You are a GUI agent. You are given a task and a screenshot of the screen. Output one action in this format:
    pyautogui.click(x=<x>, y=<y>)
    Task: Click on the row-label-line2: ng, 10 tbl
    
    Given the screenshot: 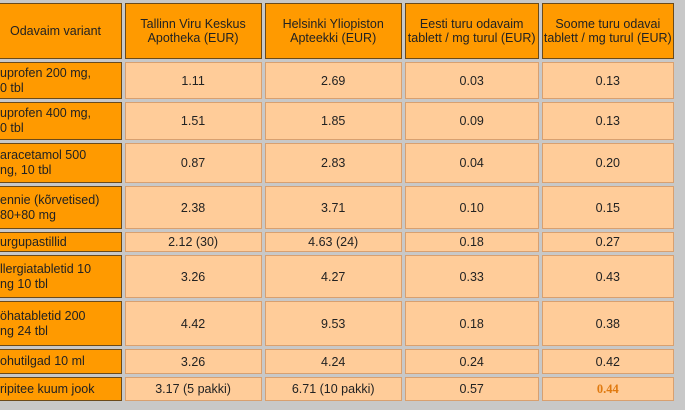 What is the action you would take?
    pyautogui.click(x=26, y=170)
    